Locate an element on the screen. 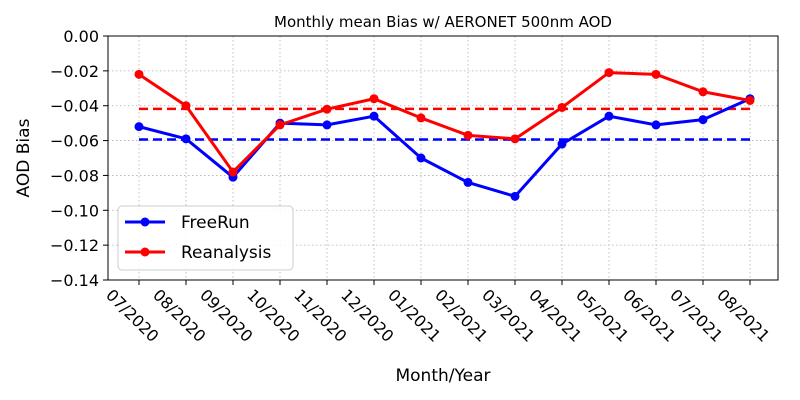 This screenshot has width=800, height=400. legend-marker-freerun is located at coordinates (145, 222).